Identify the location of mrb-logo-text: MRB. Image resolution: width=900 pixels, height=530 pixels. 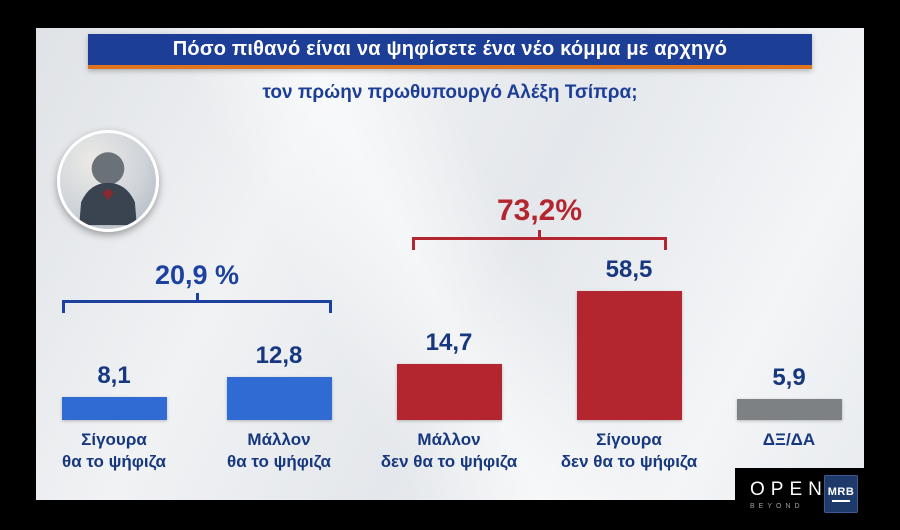
(841, 492).